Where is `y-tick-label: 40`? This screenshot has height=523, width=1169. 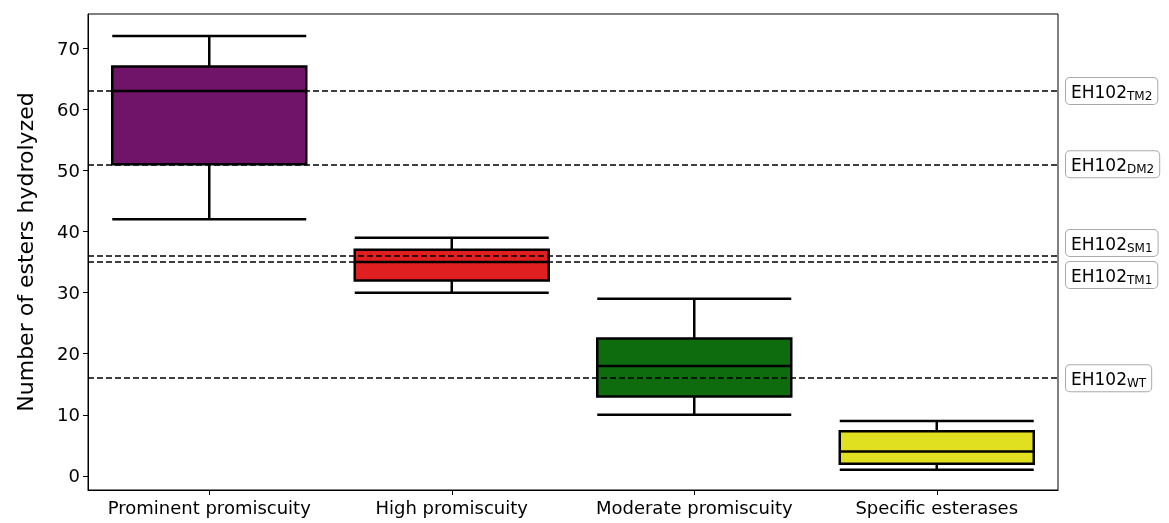
y-tick-label: 40 is located at coordinates (68, 232).